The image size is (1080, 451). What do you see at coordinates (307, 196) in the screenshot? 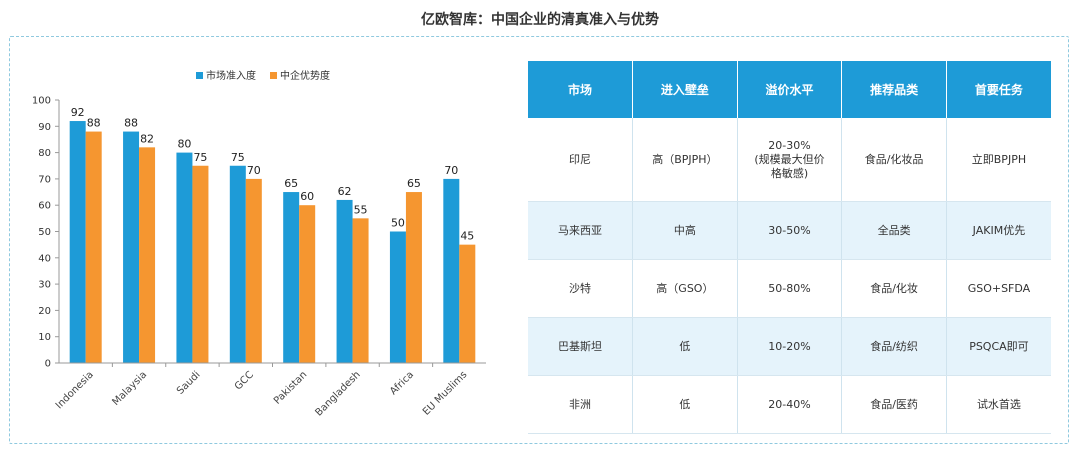
I see `bar-value-label: 60` at bounding box center [307, 196].